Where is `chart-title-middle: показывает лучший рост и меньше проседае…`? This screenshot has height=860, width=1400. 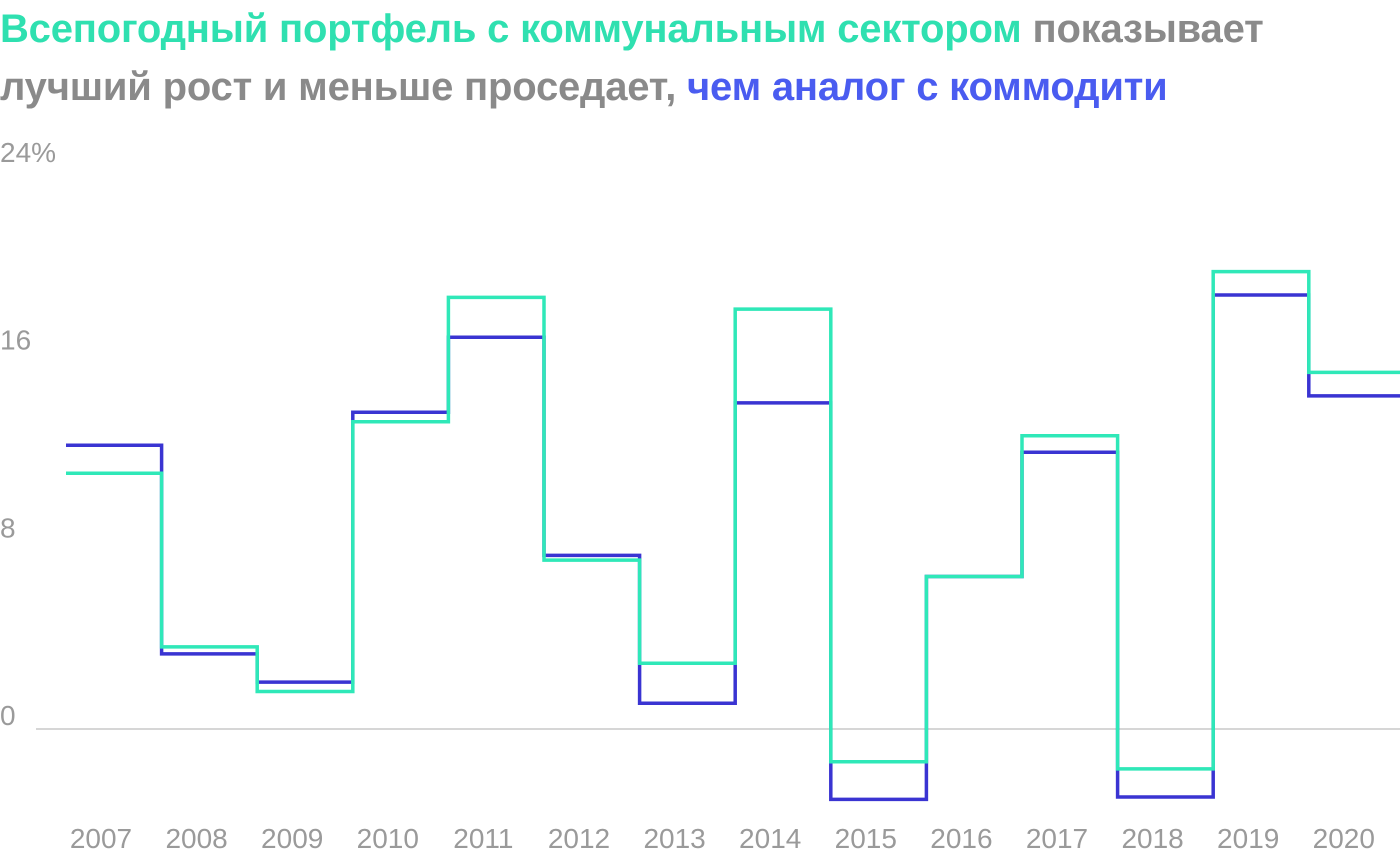
chart-title-middle: показывает лучший рост и меньше проседае… is located at coordinates (632, 58).